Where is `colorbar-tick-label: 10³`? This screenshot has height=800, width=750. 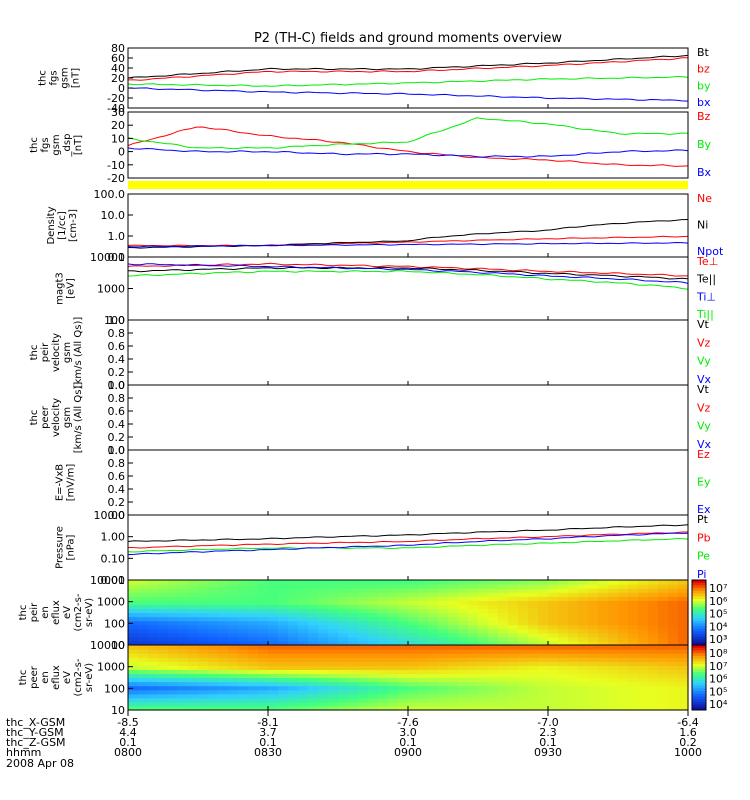 colorbar-tick-label: 10³ is located at coordinates (718, 639).